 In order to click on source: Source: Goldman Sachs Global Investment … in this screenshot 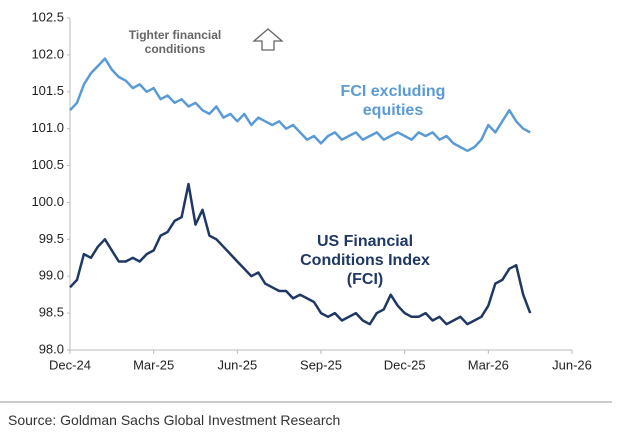, I will do `click(174, 420)`.